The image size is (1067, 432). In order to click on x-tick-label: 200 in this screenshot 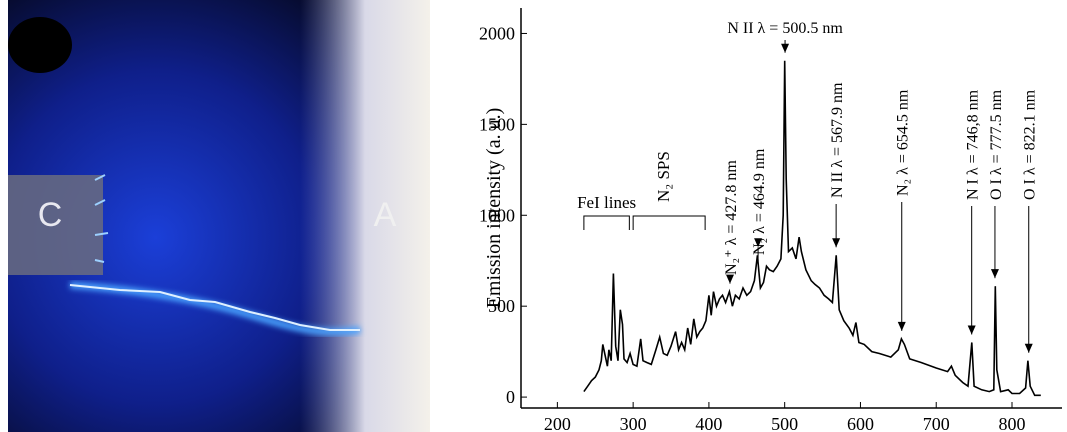, I will do `click(557, 423)`.